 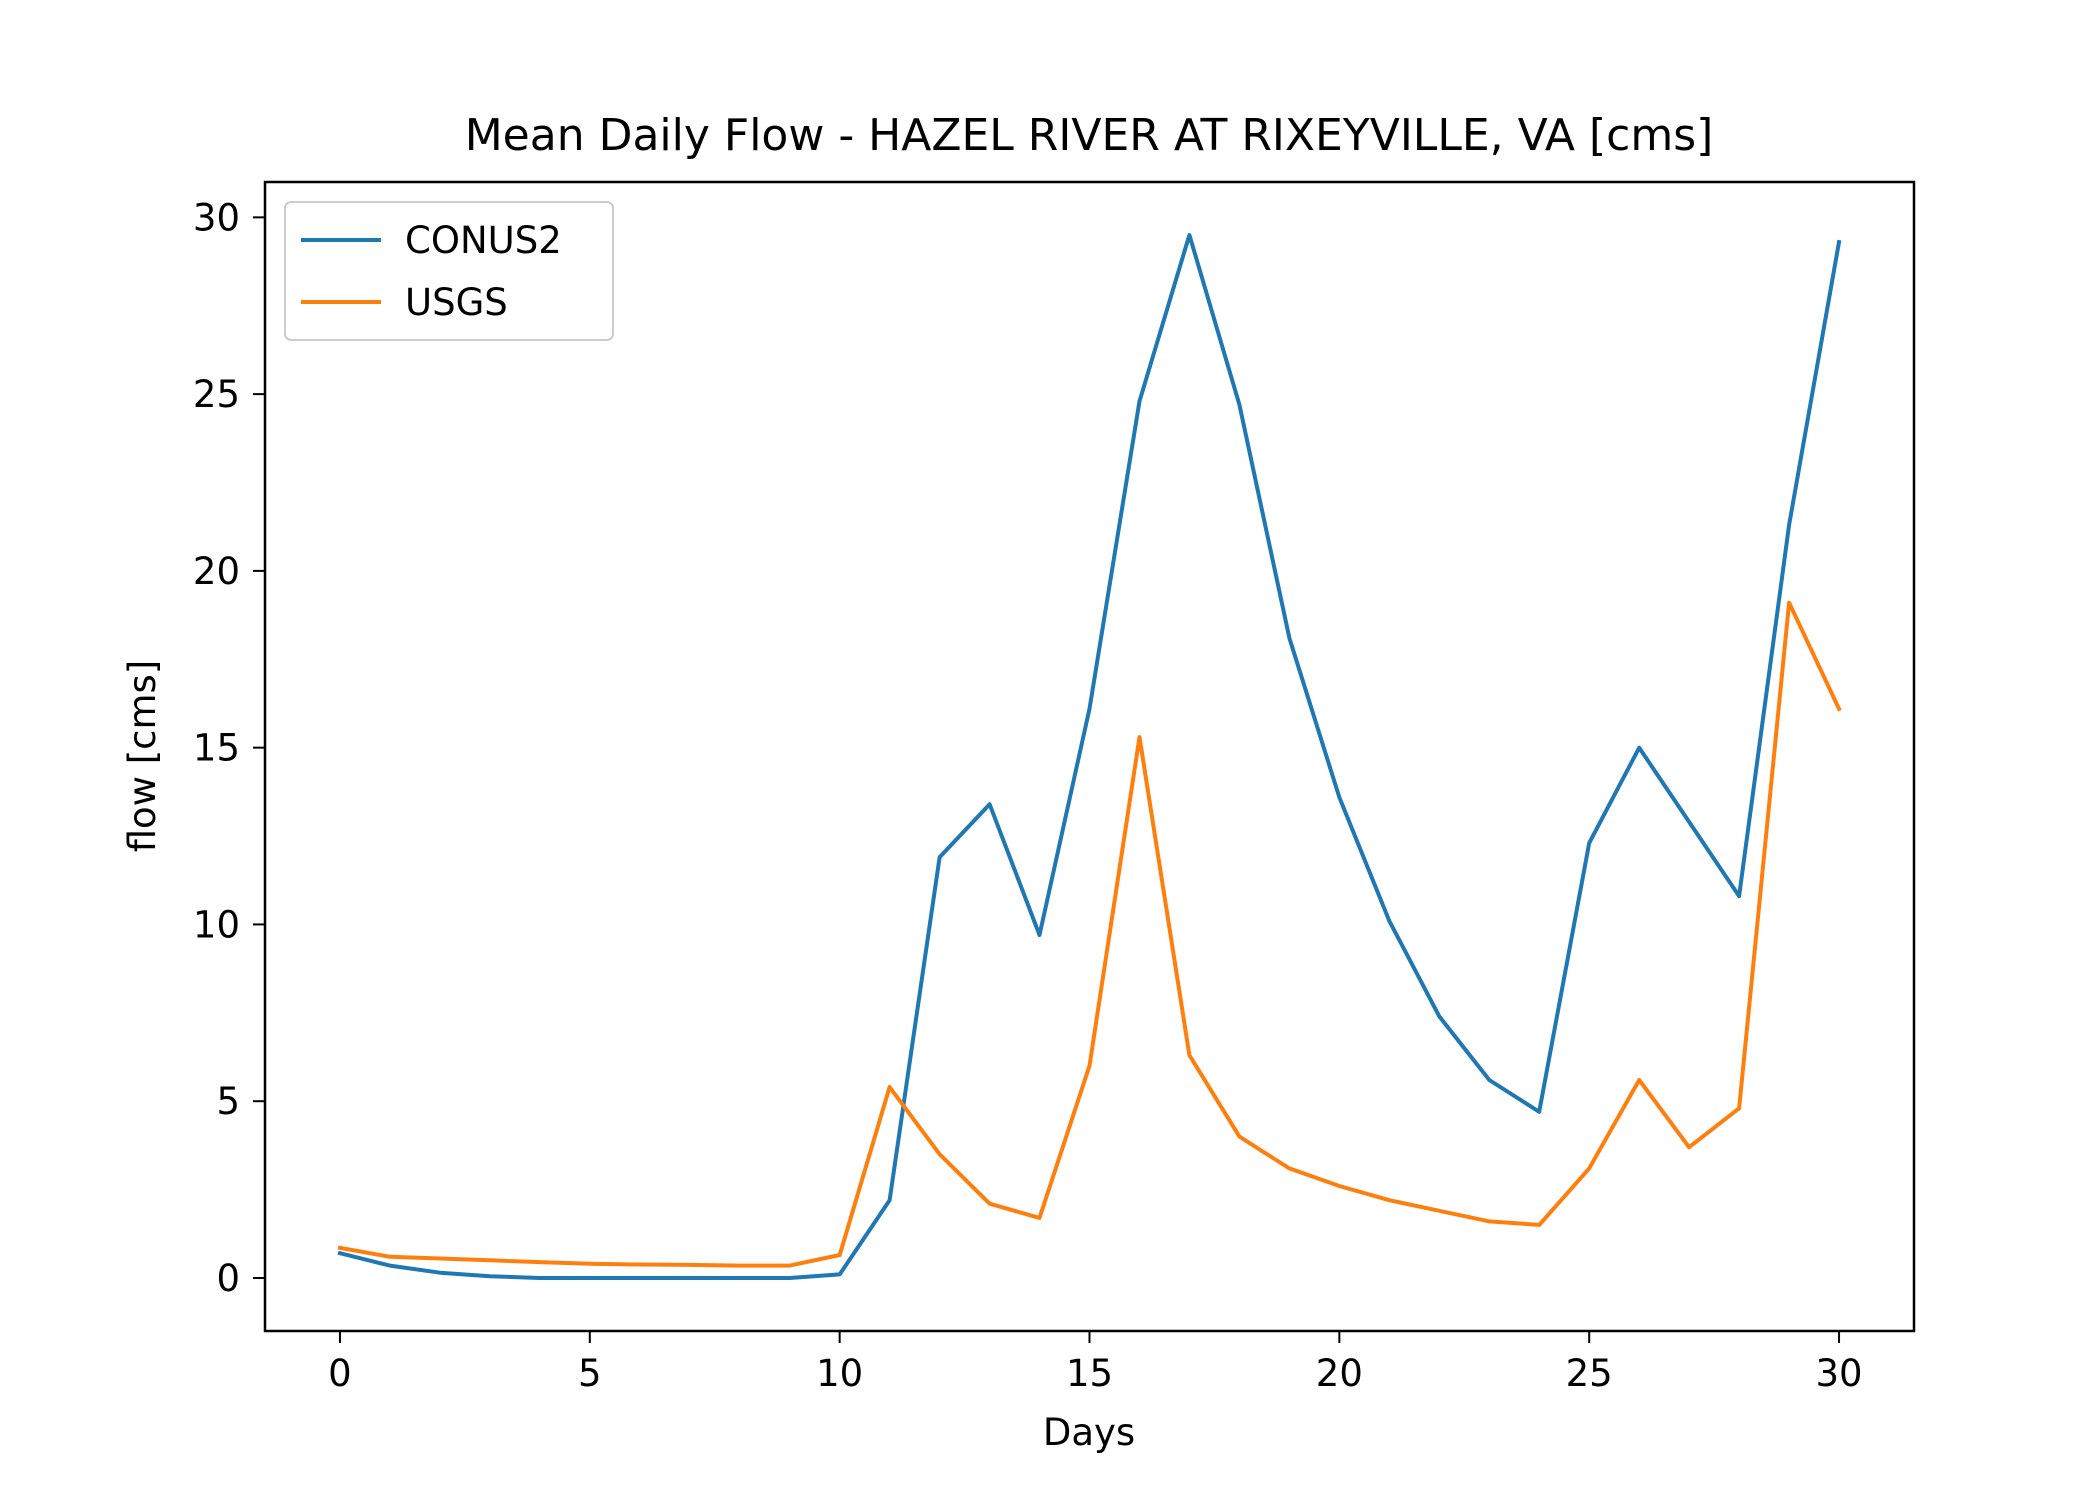 I want to click on y-tick-label: 5, so click(x=228, y=1101).